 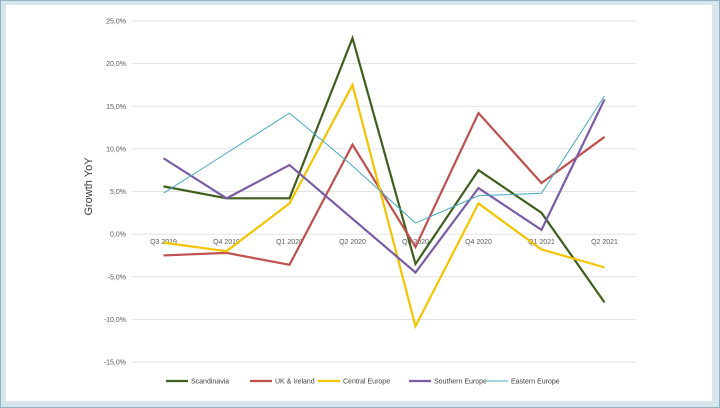 What do you see at coordinates (289, 242) in the screenshot?
I see `x-tick-label: Q1 2020` at bounding box center [289, 242].